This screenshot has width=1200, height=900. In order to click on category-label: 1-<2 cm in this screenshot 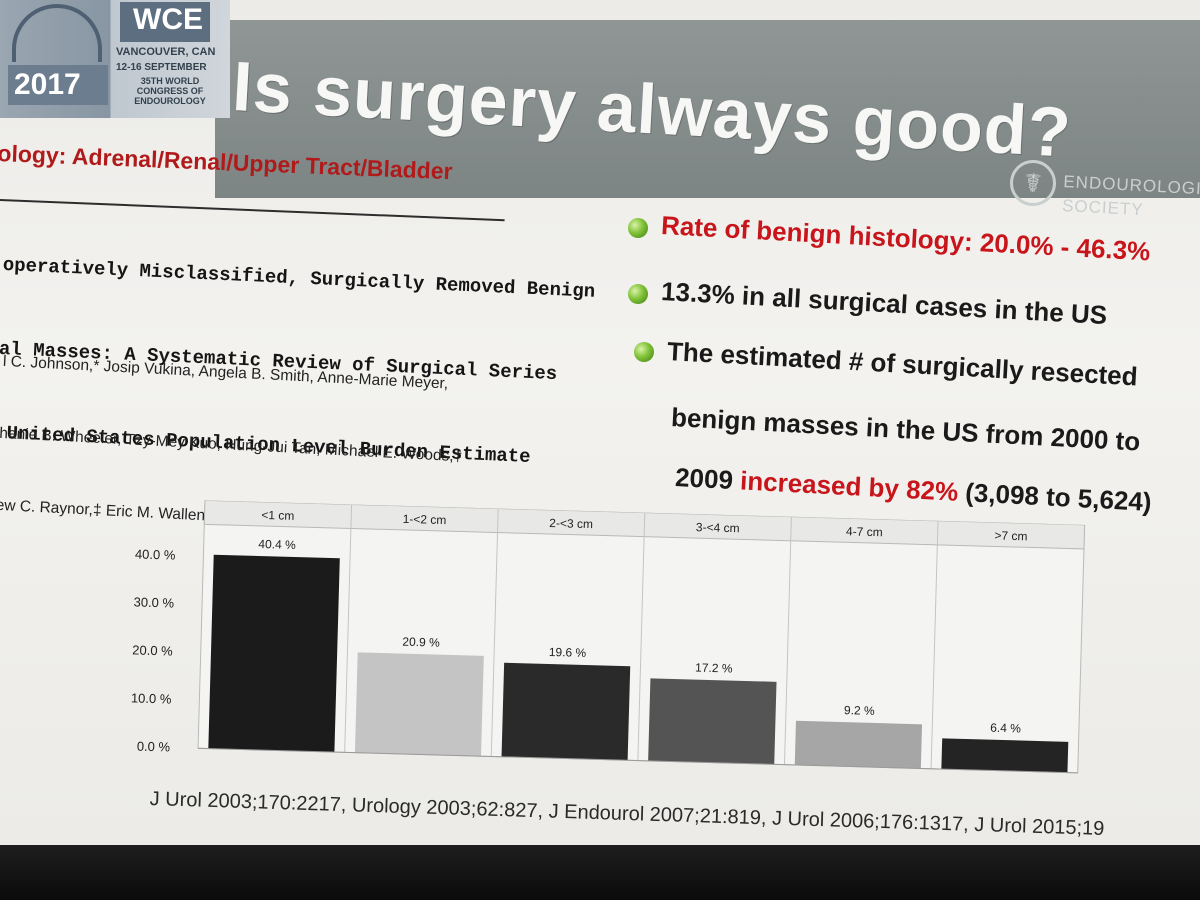, I will do `click(424, 519)`.